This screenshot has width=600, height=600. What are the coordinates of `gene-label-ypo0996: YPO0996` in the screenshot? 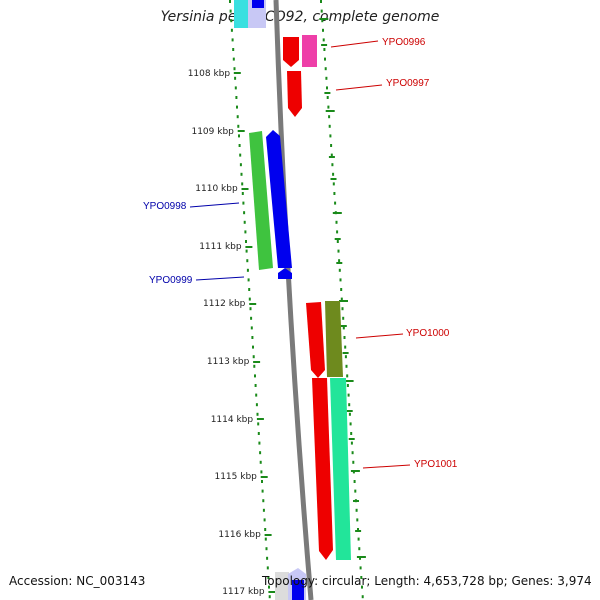 It's located at (378, 42).